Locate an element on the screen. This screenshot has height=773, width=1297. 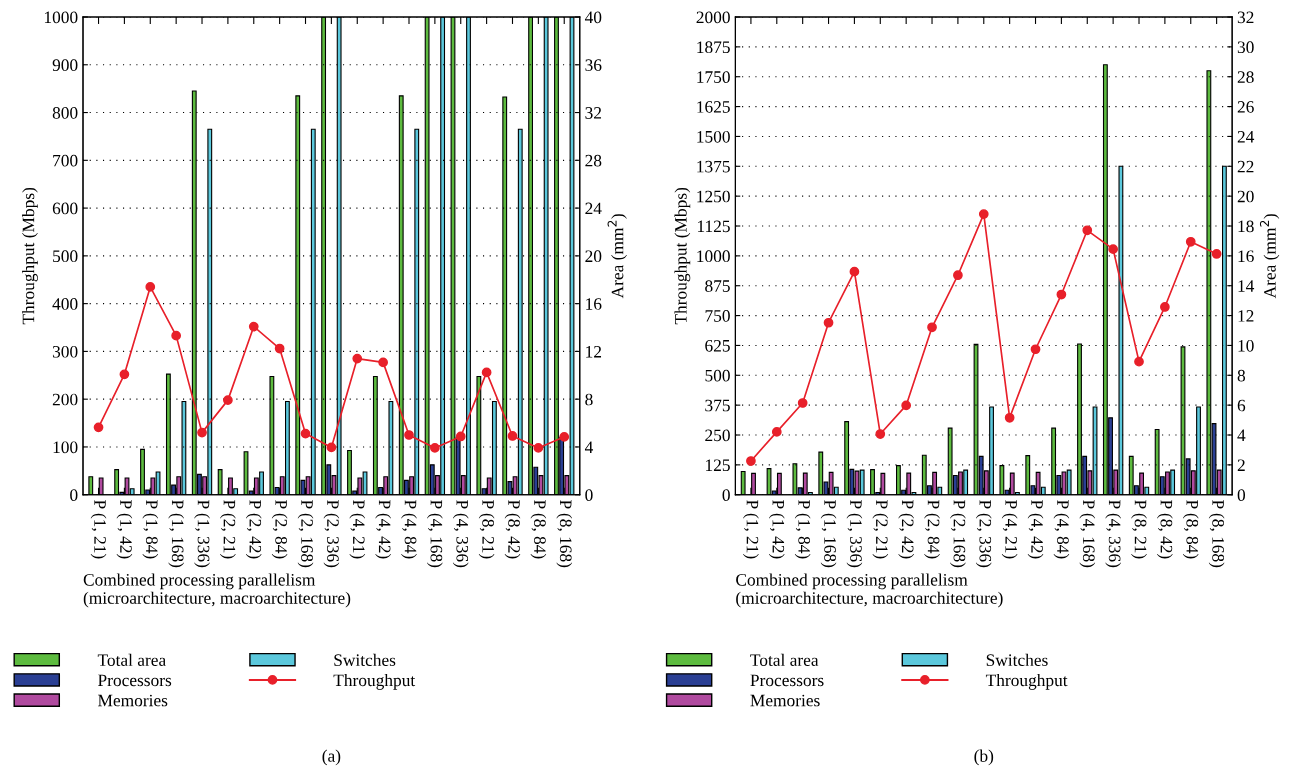
y-tick-label: 0 is located at coordinates (726, 495).